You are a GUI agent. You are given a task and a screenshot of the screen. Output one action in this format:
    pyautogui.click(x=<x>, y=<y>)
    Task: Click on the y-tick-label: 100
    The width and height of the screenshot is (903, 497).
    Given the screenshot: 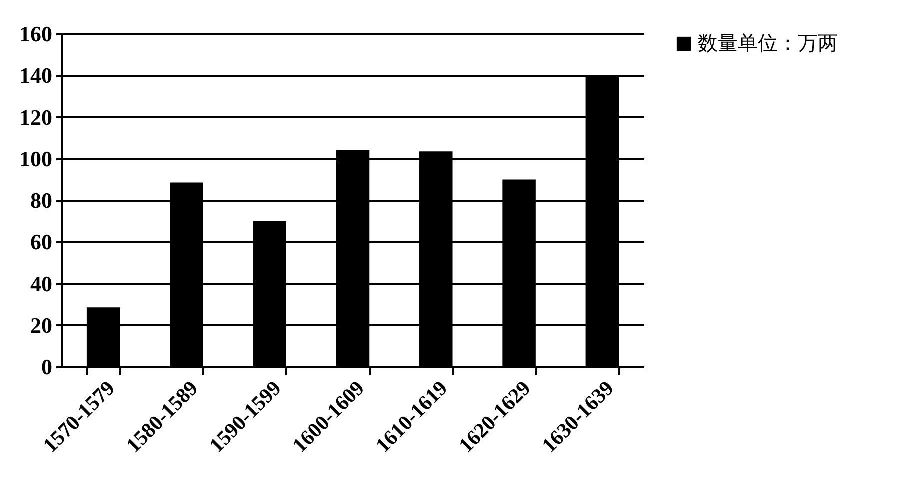 What is the action you would take?
    pyautogui.click(x=36, y=159)
    